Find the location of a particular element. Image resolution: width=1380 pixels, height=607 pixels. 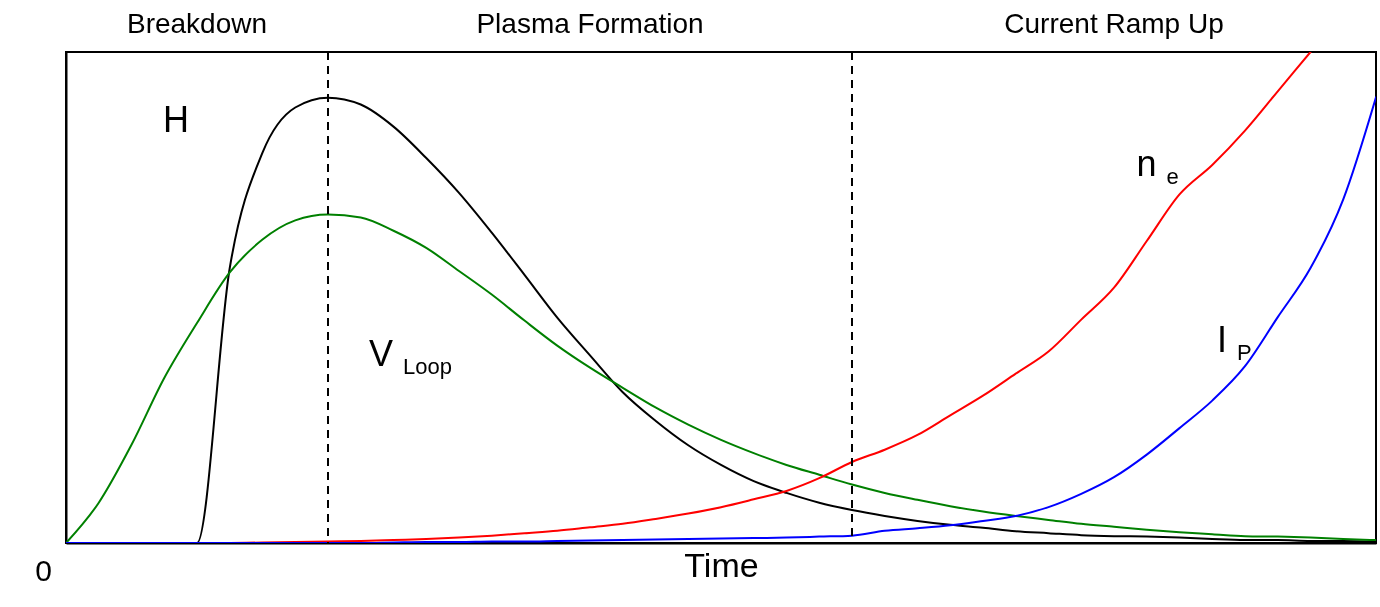

text: Current Ramp Up is located at coordinates (1114, 23).